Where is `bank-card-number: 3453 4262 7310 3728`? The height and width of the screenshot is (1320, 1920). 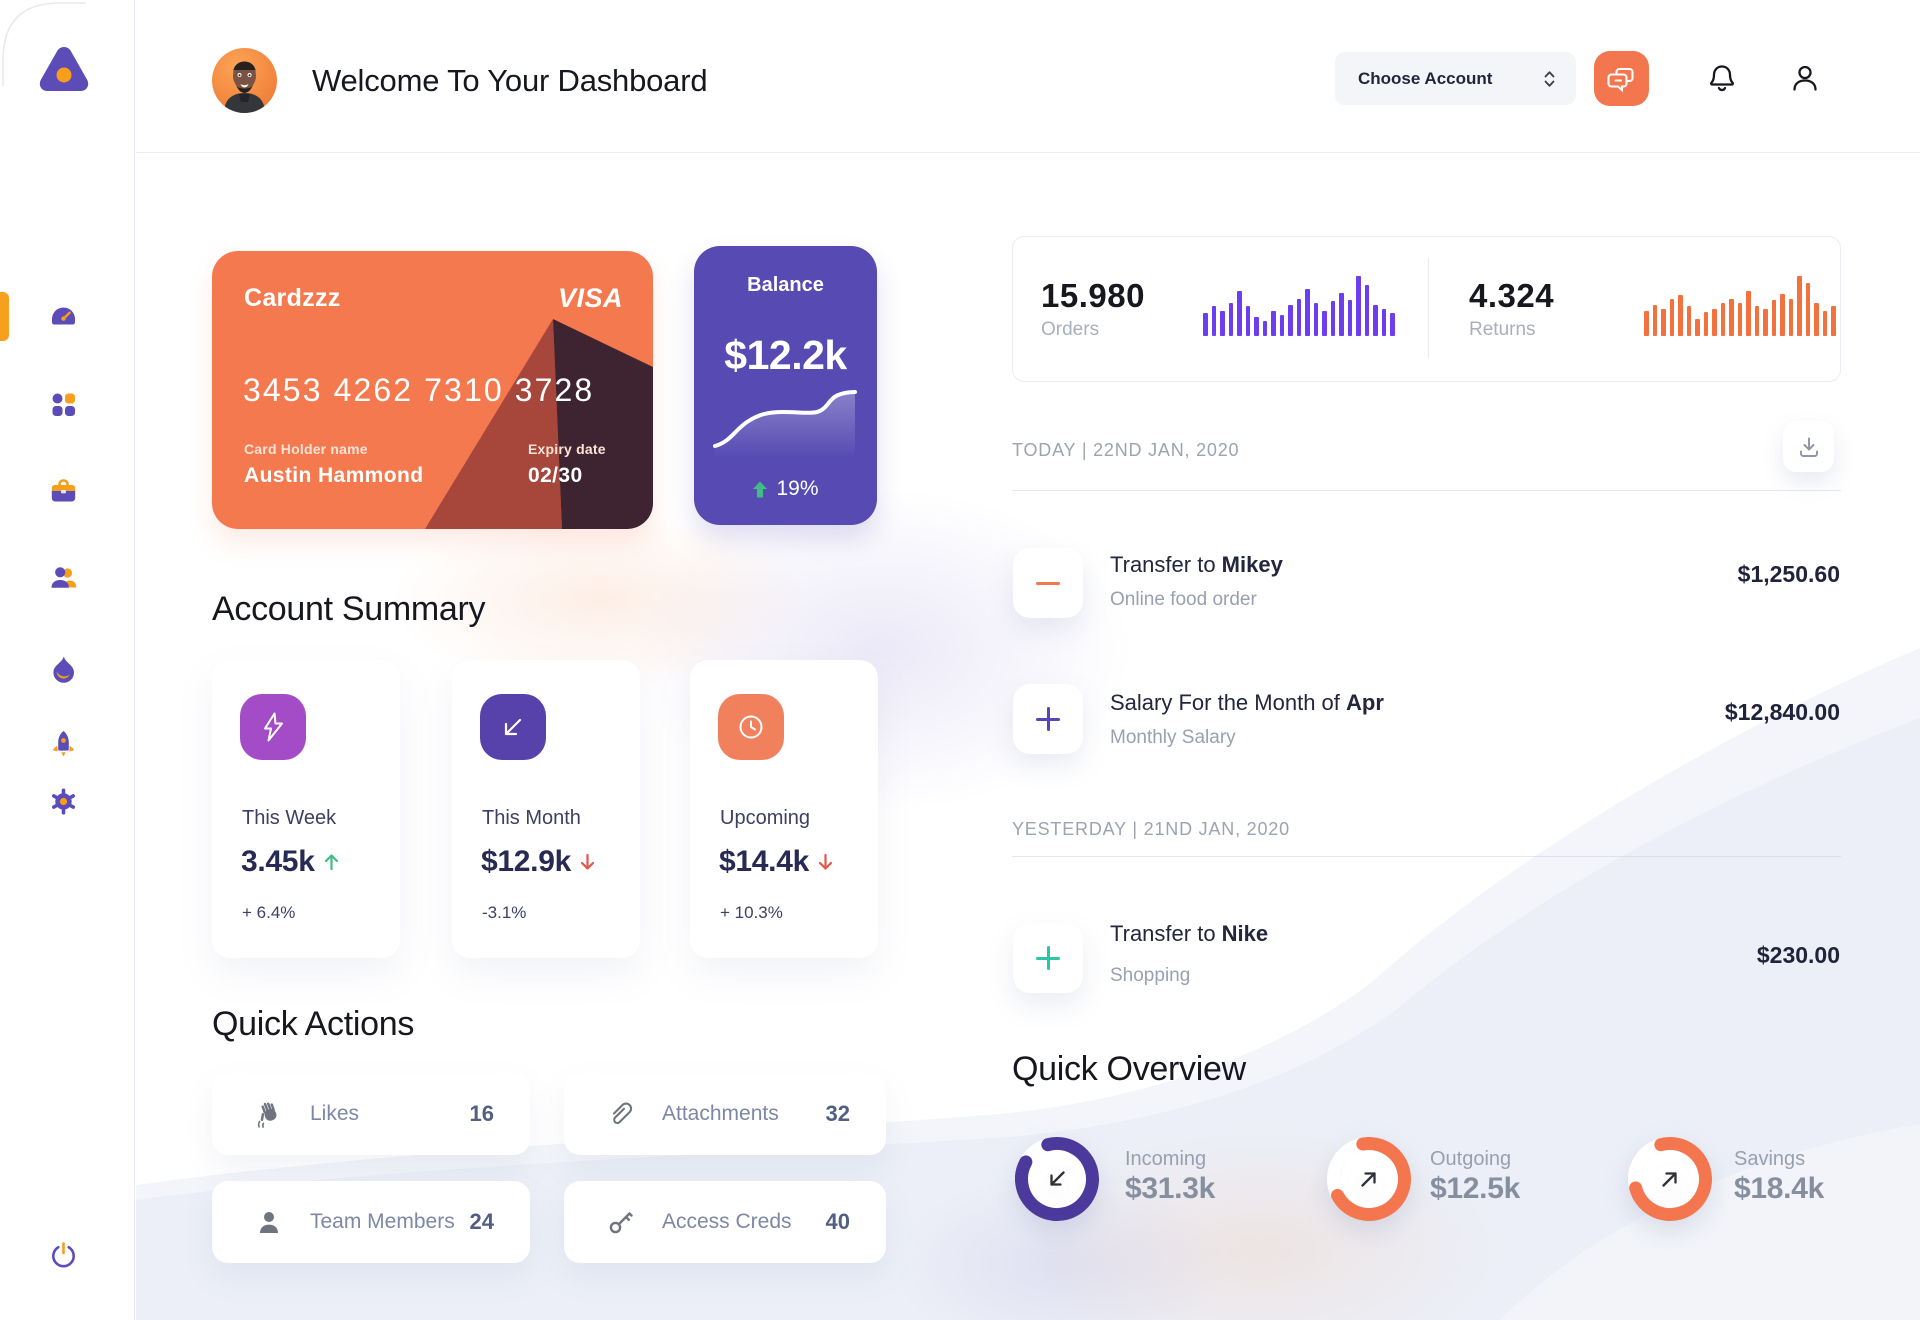 bank-card-number: 3453 4262 7310 3728 is located at coordinates (419, 390).